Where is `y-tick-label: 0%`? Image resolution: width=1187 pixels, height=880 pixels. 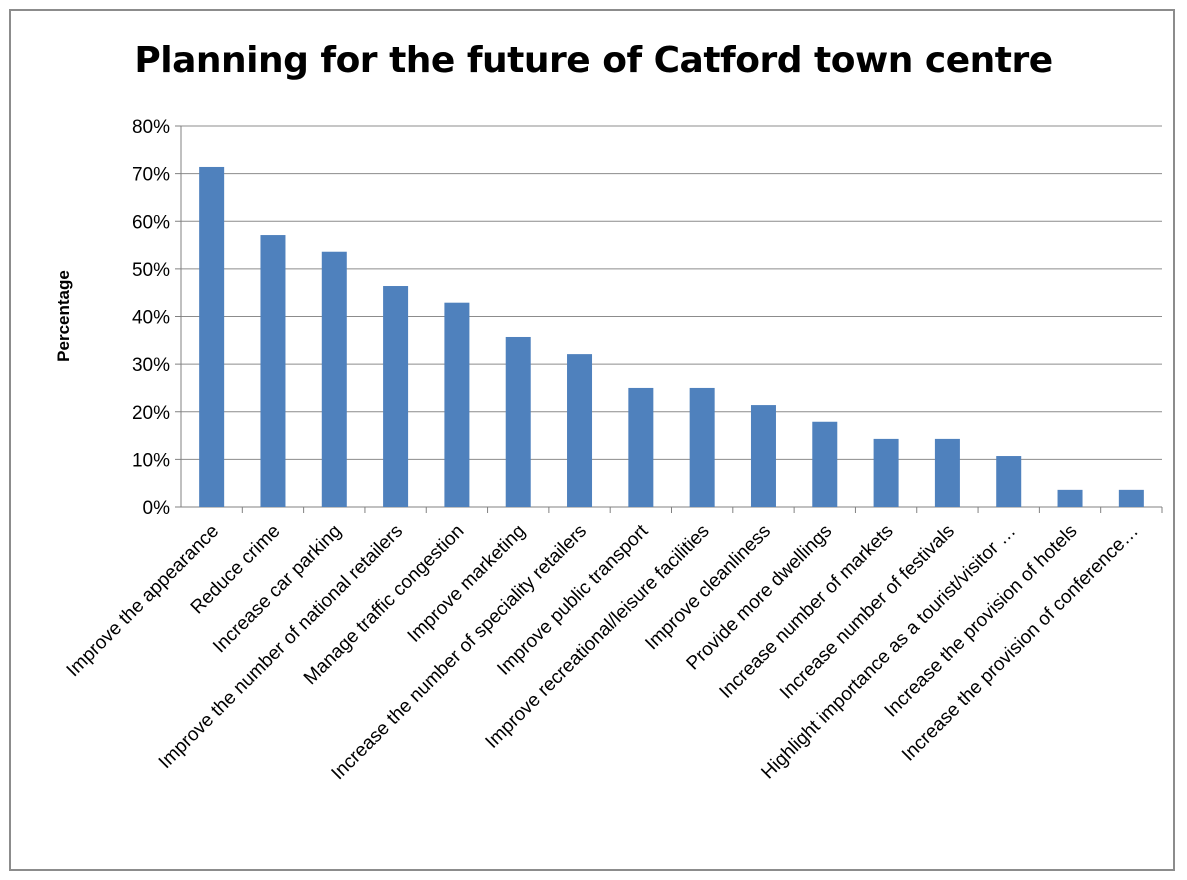 y-tick-label: 0% is located at coordinates (157, 508).